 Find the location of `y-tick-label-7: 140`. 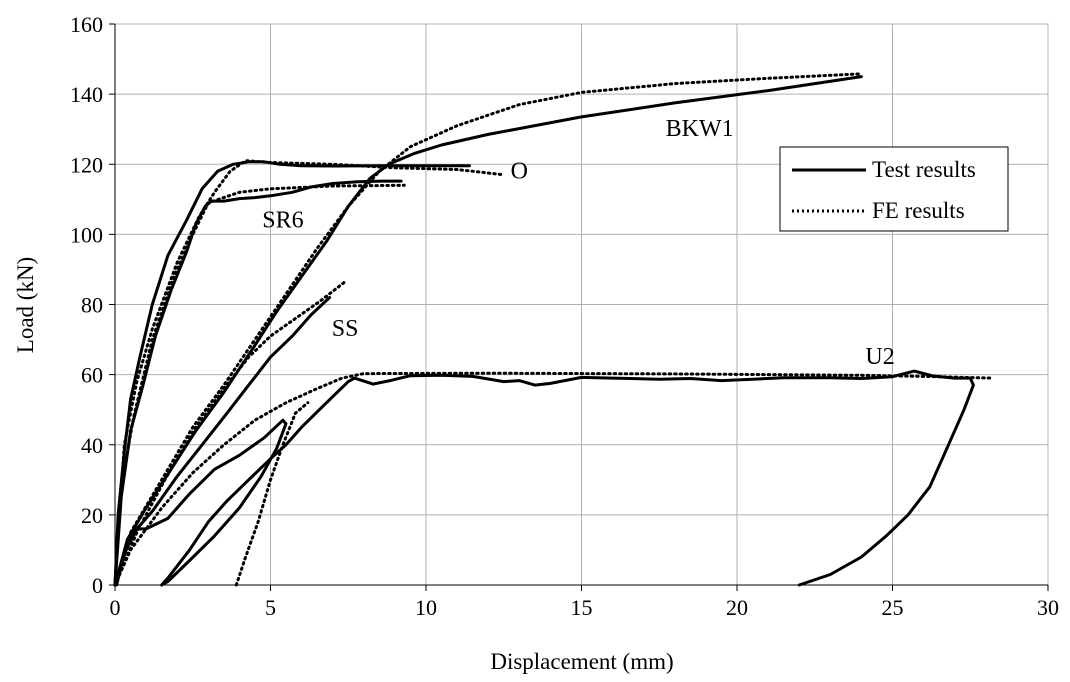

y-tick-label-7: 140 is located at coordinates (86, 94).